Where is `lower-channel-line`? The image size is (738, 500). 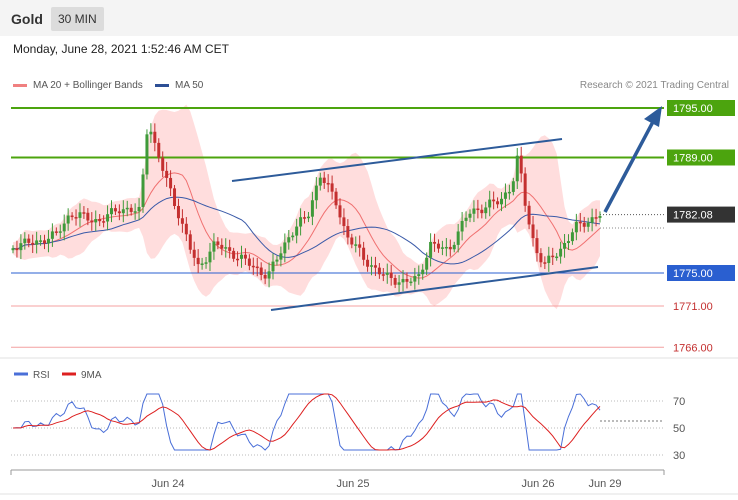
lower-channel-line is located at coordinates (434, 288).